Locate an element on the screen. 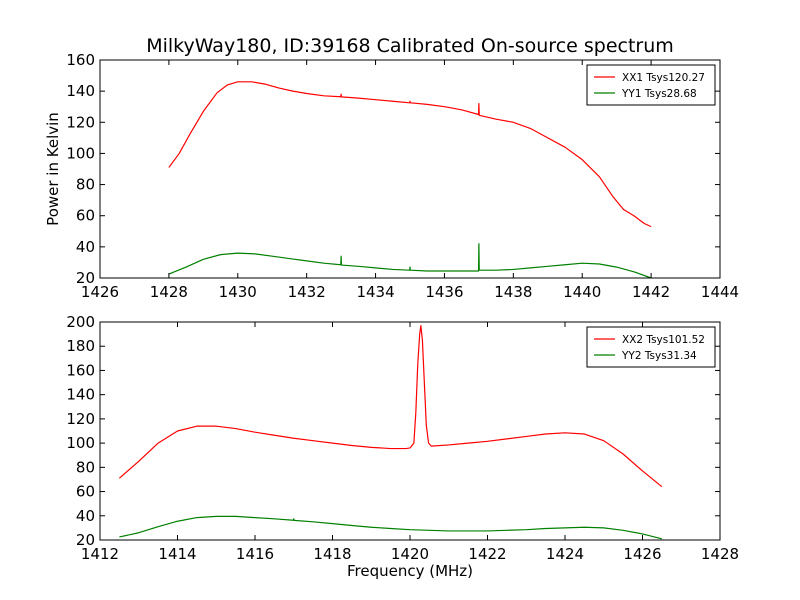 The height and width of the screenshot is (600, 800). y-tick-label: 200 is located at coordinates (80, 322).